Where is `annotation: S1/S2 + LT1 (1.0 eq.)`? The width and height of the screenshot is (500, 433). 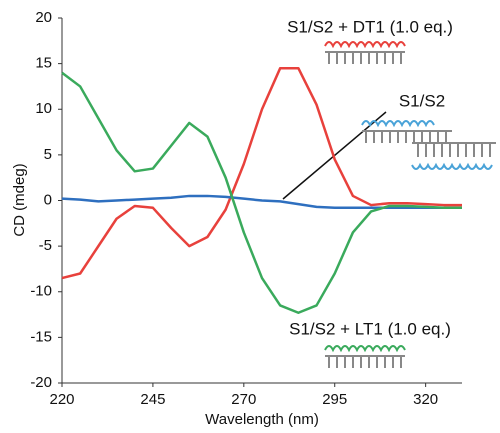 annotation: S1/S2 + LT1 (1.0 eq.) is located at coordinates (370, 328).